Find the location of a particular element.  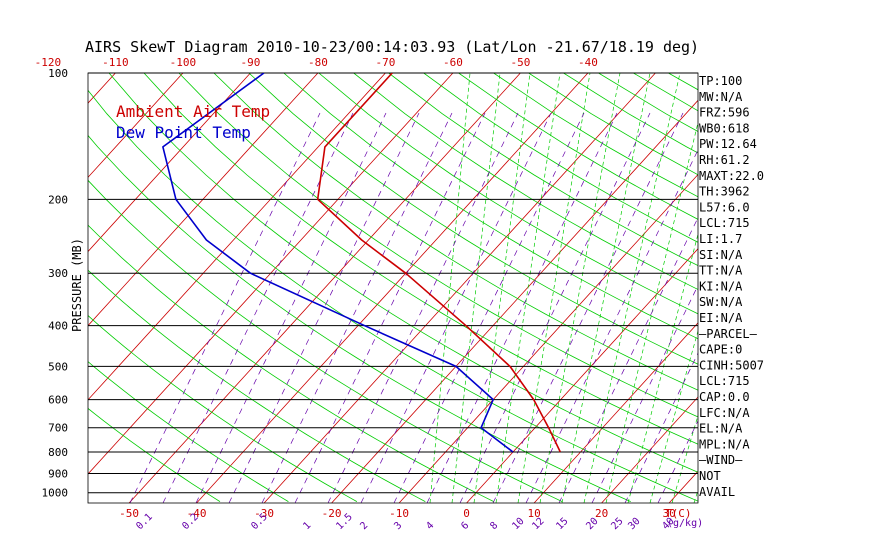

mixing-ratio-tick-label: 30 is located at coordinates (634, 524).